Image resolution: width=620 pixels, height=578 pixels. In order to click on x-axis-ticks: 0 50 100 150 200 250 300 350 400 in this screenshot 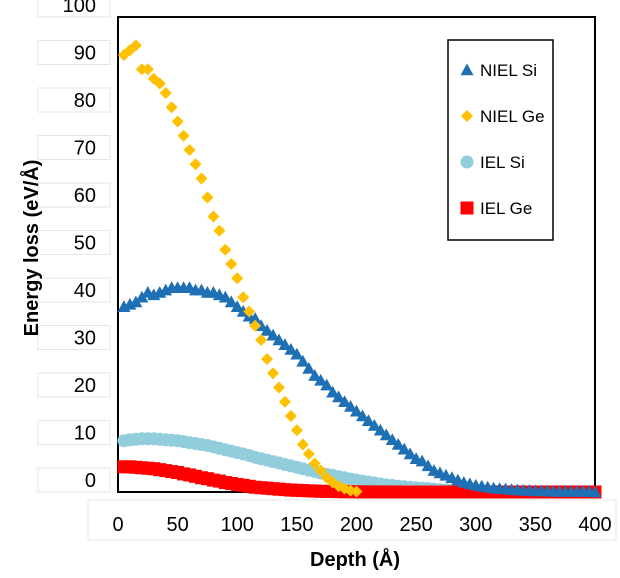, I will do `click(352, 520)`.